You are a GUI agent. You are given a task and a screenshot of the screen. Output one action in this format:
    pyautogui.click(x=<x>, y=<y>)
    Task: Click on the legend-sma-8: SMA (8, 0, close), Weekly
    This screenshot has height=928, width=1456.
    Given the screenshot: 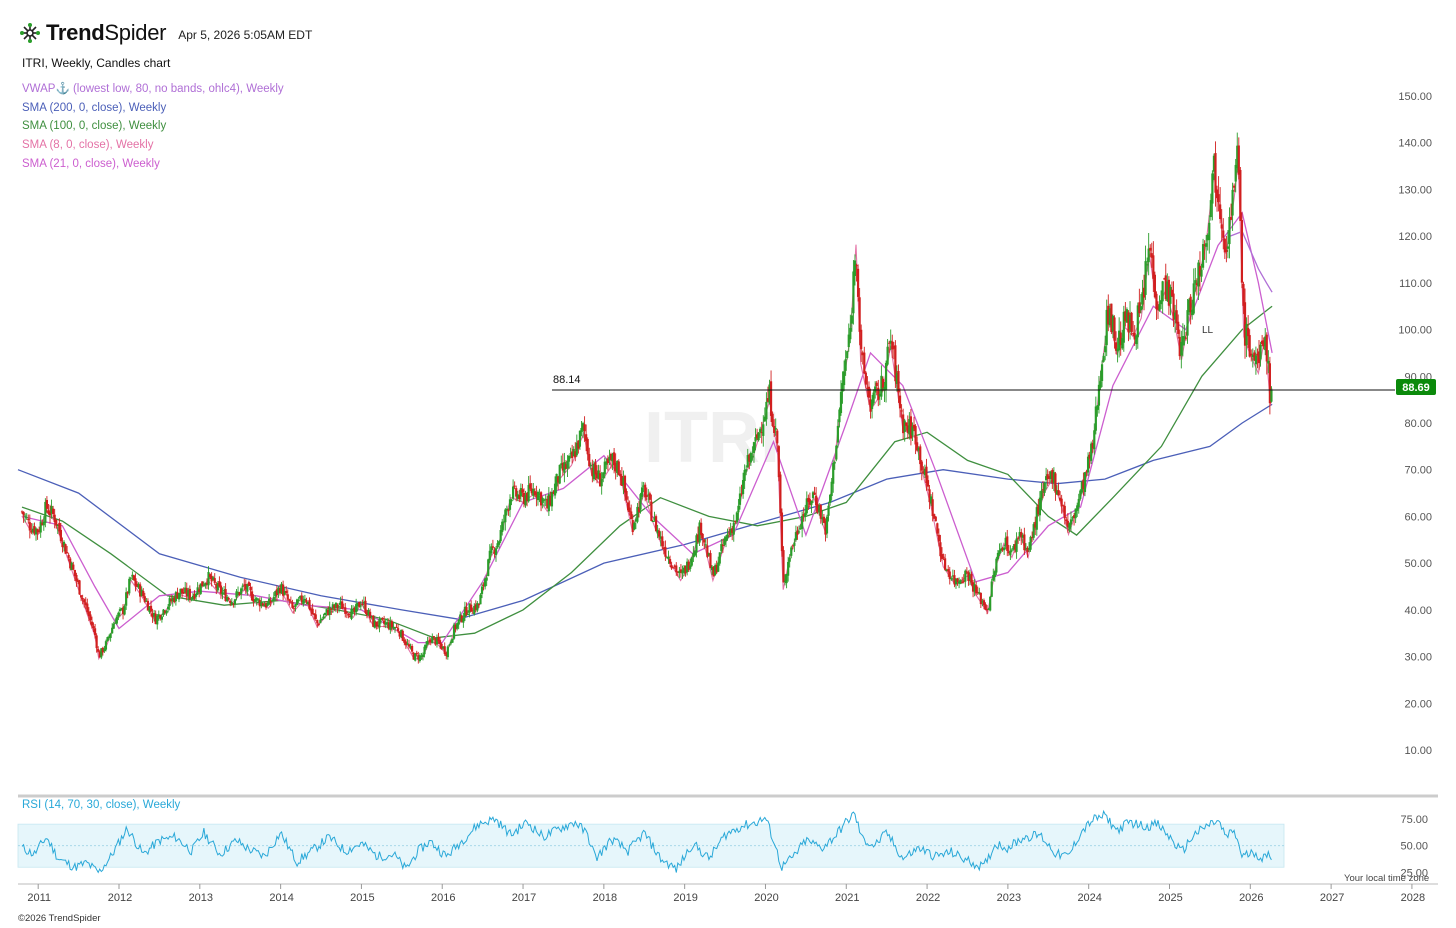 What is the action you would take?
    pyautogui.click(x=88, y=145)
    